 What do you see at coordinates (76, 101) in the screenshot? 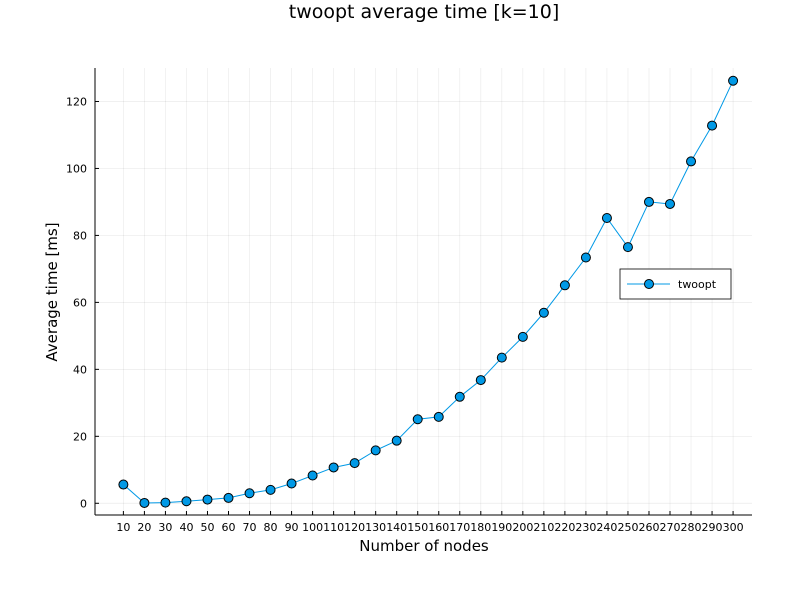
I see `y-tick-label: 120` at bounding box center [76, 101].